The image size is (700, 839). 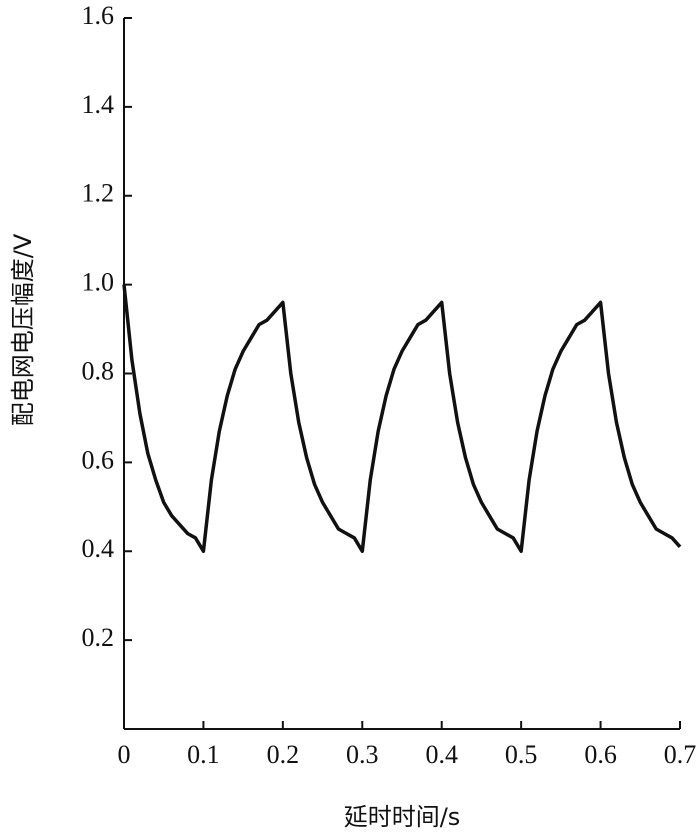 I want to click on x-tick-label: 0.1, so click(x=203, y=754).